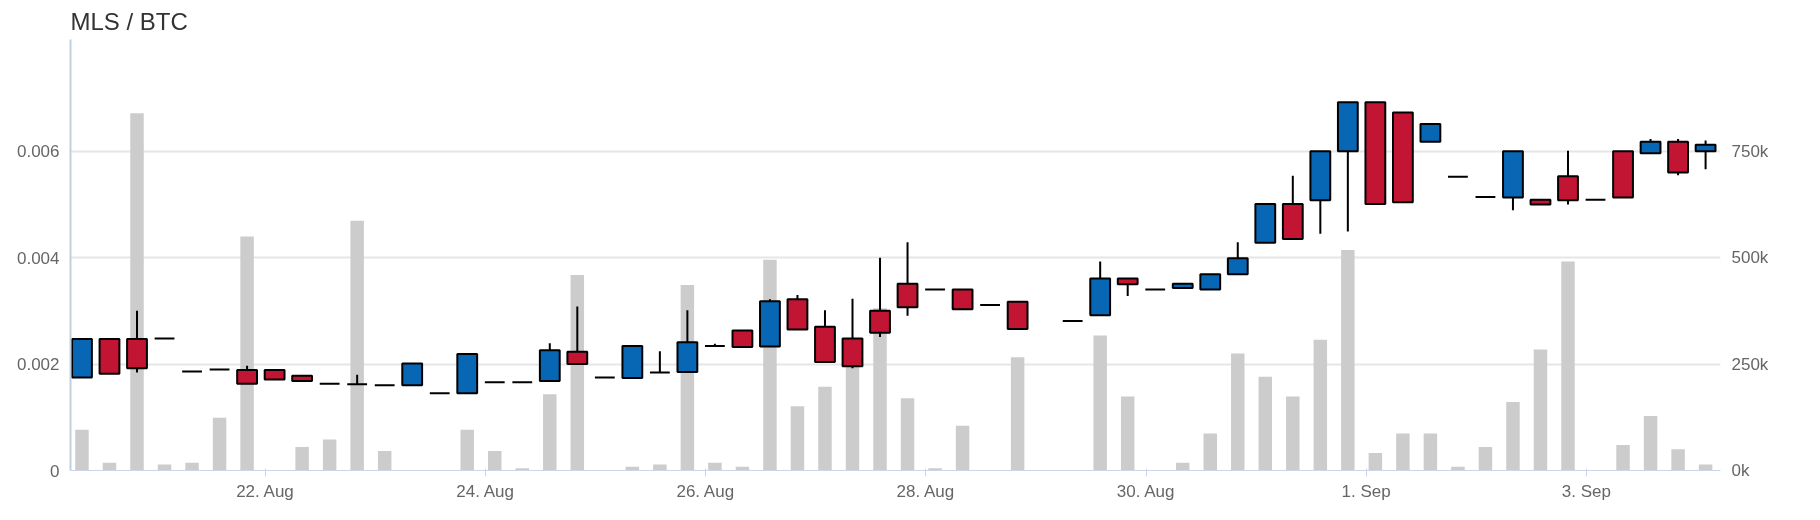 The height and width of the screenshot is (520, 1820). What do you see at coordinates (129, 21) in the screenshot?
I see `chart-title: MLS / BTC` at bounding box center [129, 21].